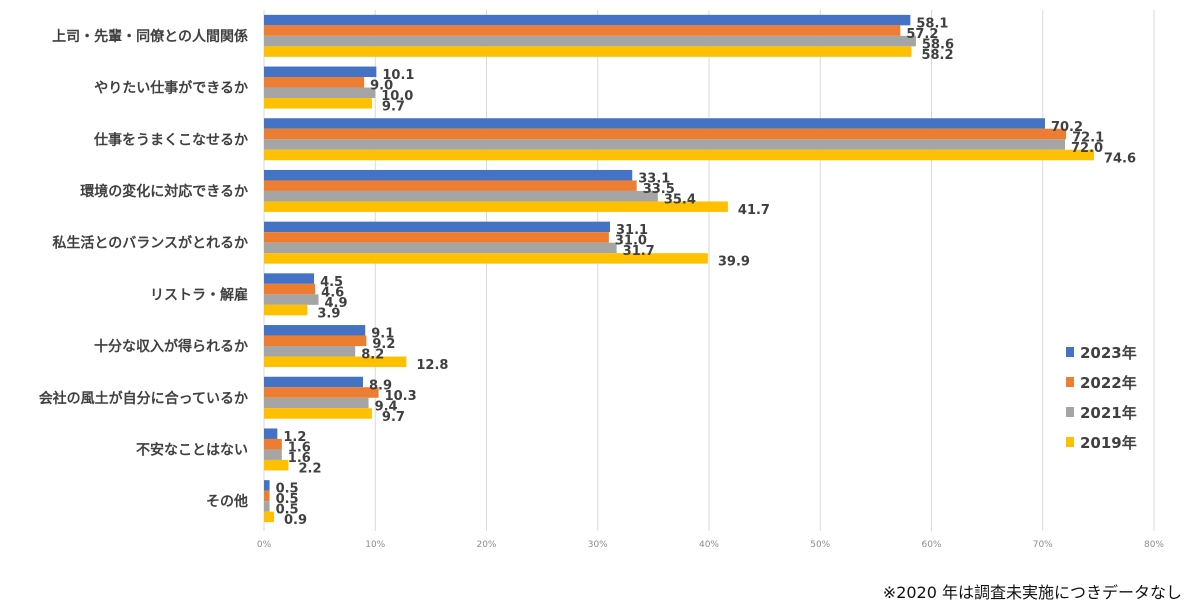  I want to click on data-label: 72.1, so click(1088, 137).